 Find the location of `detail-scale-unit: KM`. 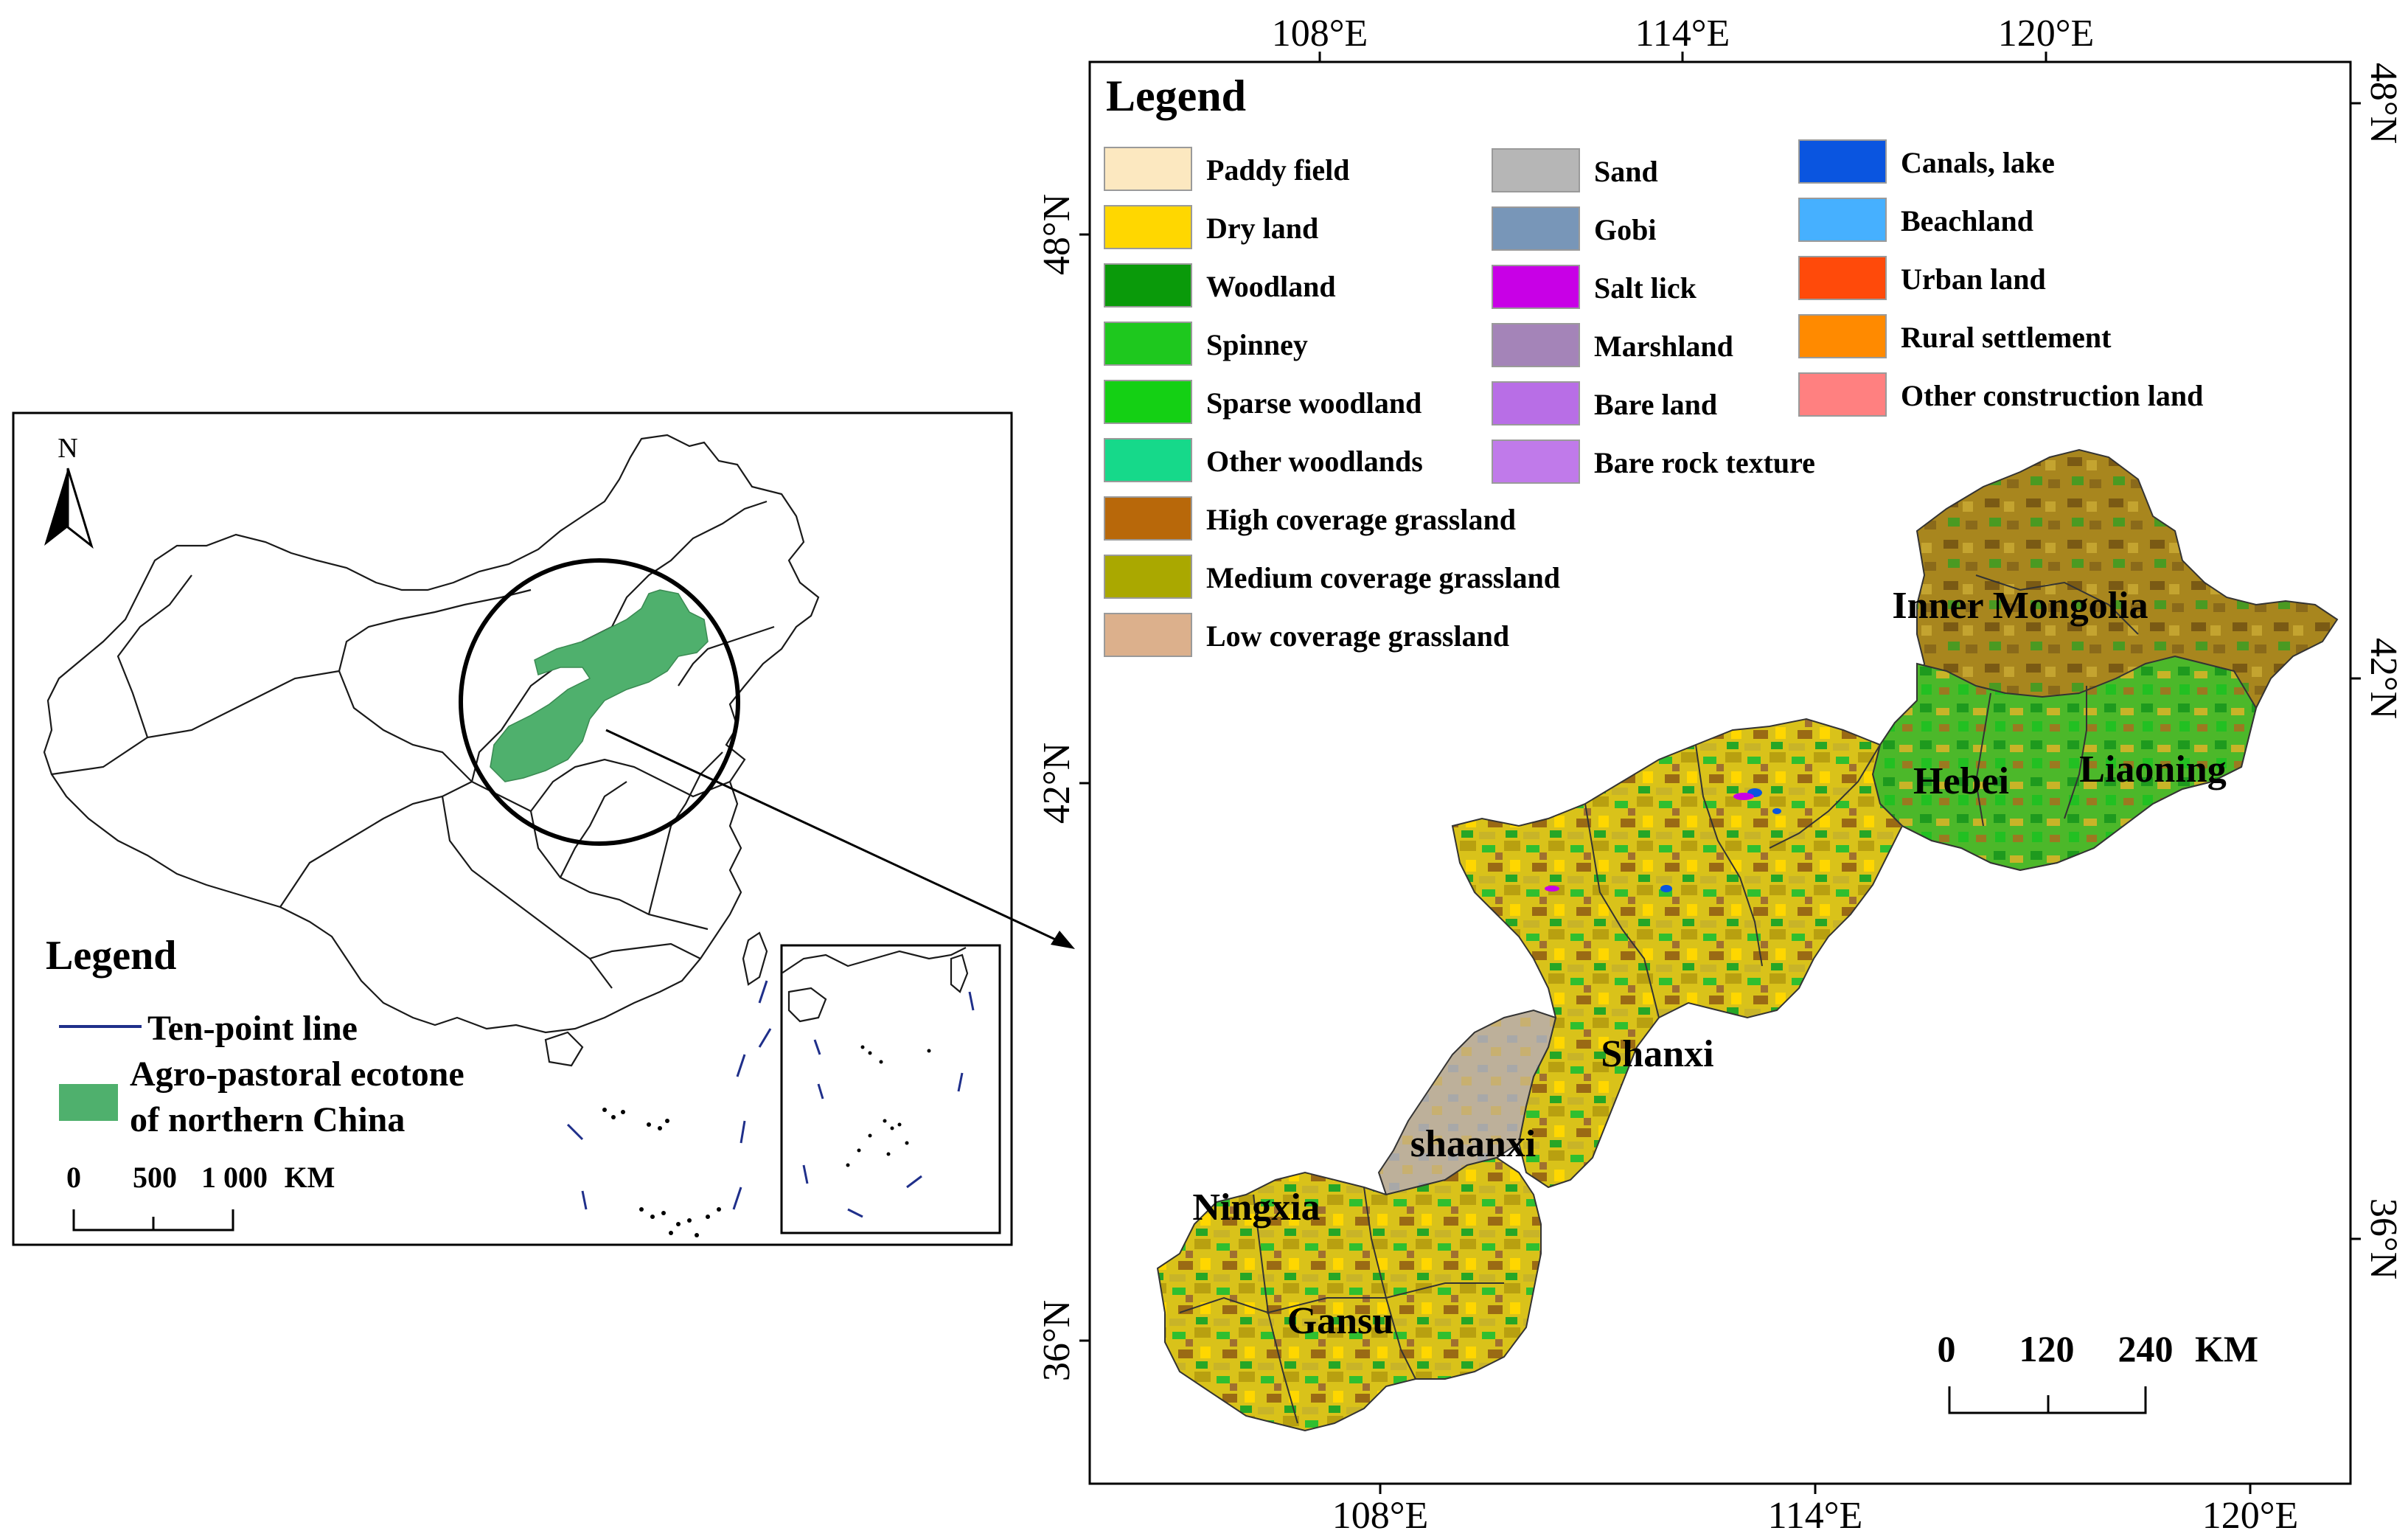

detail-scale-unit: KM is located at coordinates (2227, 1348).